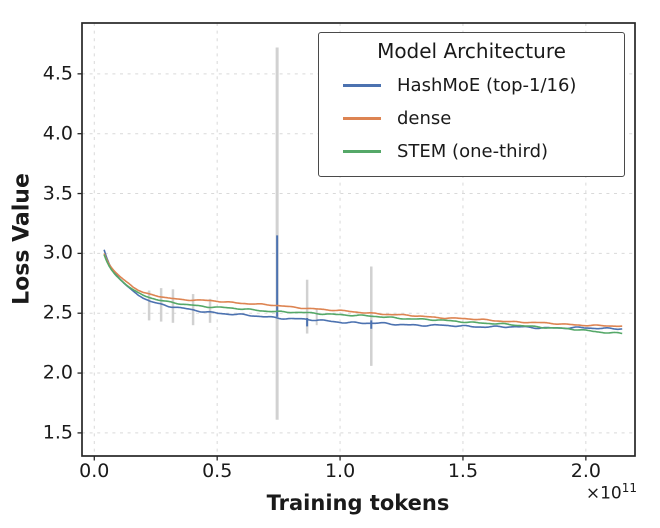 This screenshot has height=528, width=660. I want to click on y-tick-label: 1.5, so click(57, 432).